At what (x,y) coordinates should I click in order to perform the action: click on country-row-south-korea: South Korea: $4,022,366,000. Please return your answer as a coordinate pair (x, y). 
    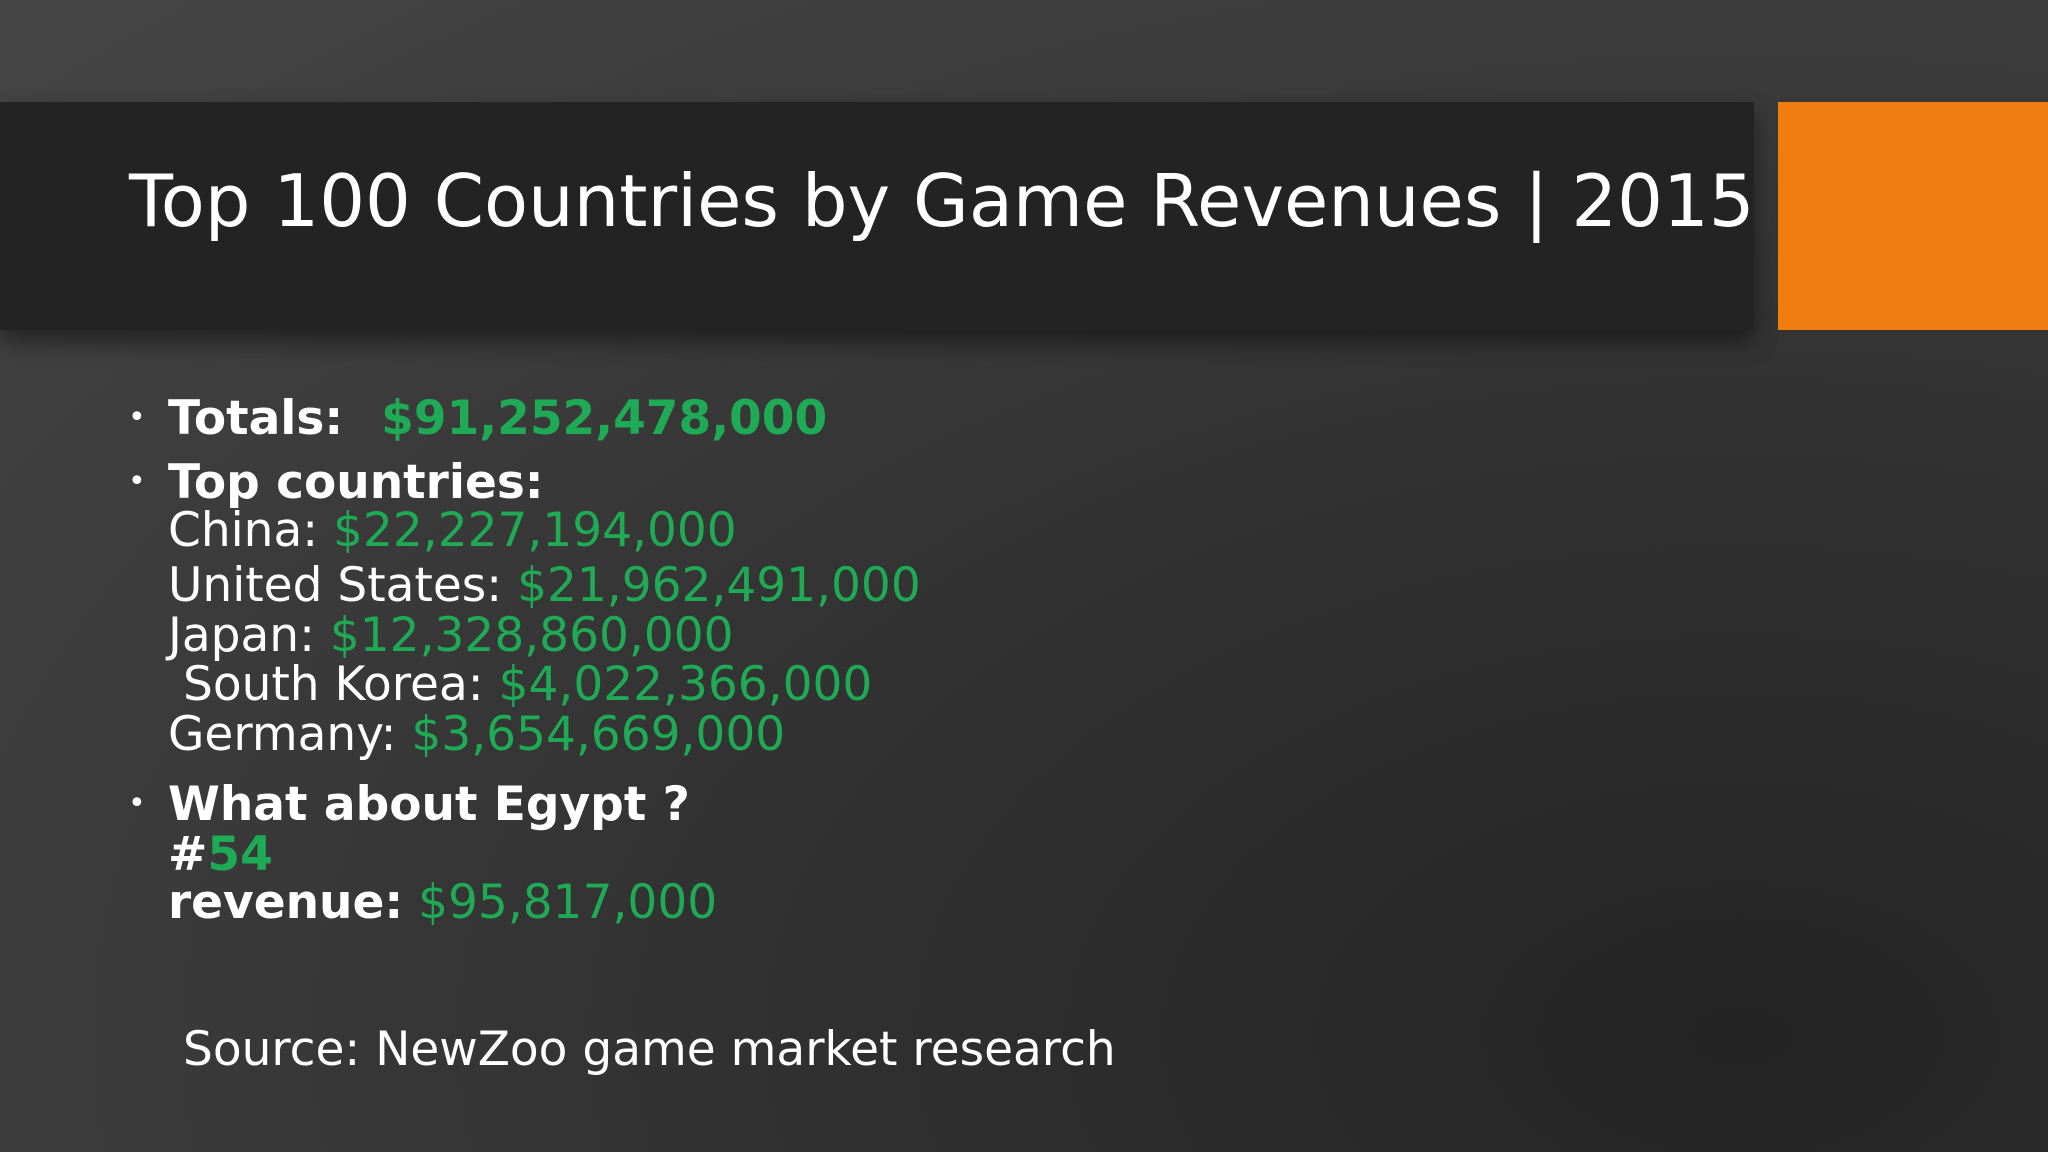
    Looking at the image, I should click on (527, 684).